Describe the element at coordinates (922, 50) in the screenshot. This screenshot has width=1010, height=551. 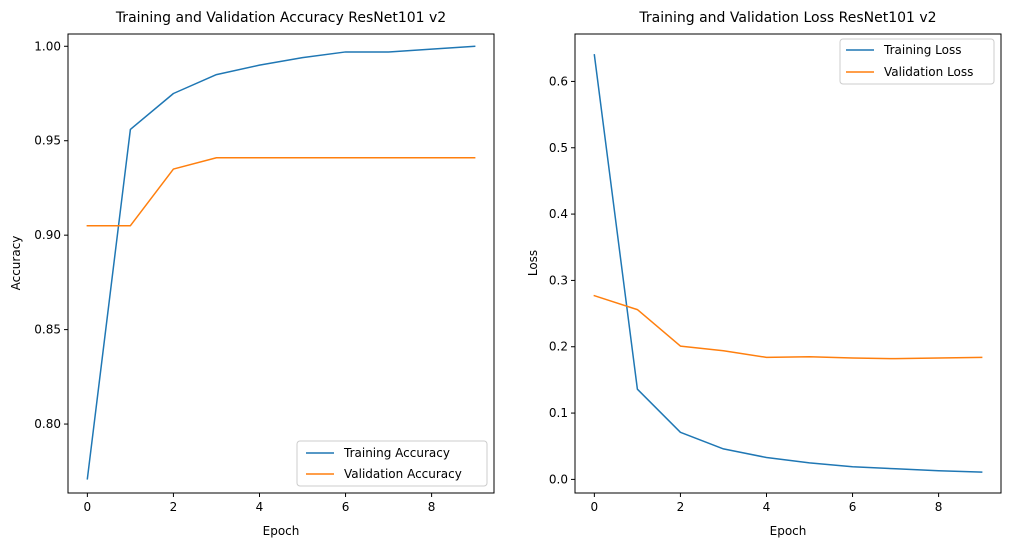
I see `legend-label-training-loss: Training Loss` at that location.